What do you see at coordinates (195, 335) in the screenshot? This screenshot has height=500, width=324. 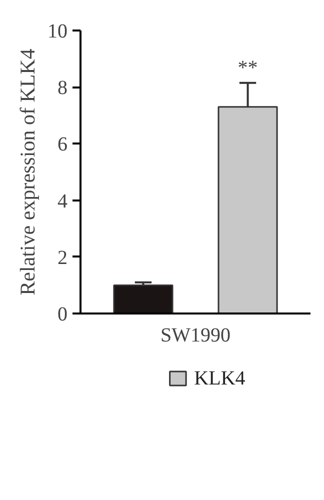 I see `x-tick-label: SW1990` at bounding box center [195, 335].